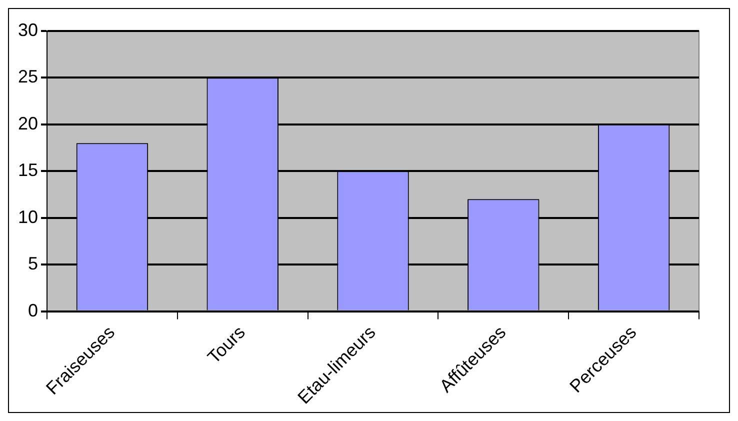 The width and height of the screenshot is (738, 421). I want to click on y-tick-label: 10, so click(28, 216).